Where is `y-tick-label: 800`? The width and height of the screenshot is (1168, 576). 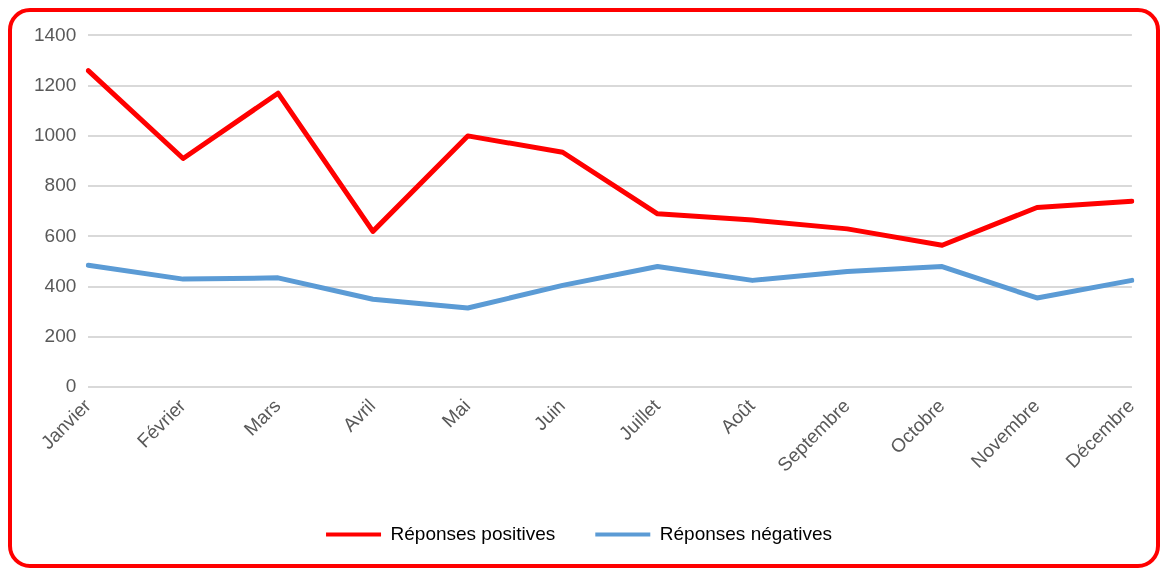
y-tick-label: 800 is located at coordinates (60, 185).